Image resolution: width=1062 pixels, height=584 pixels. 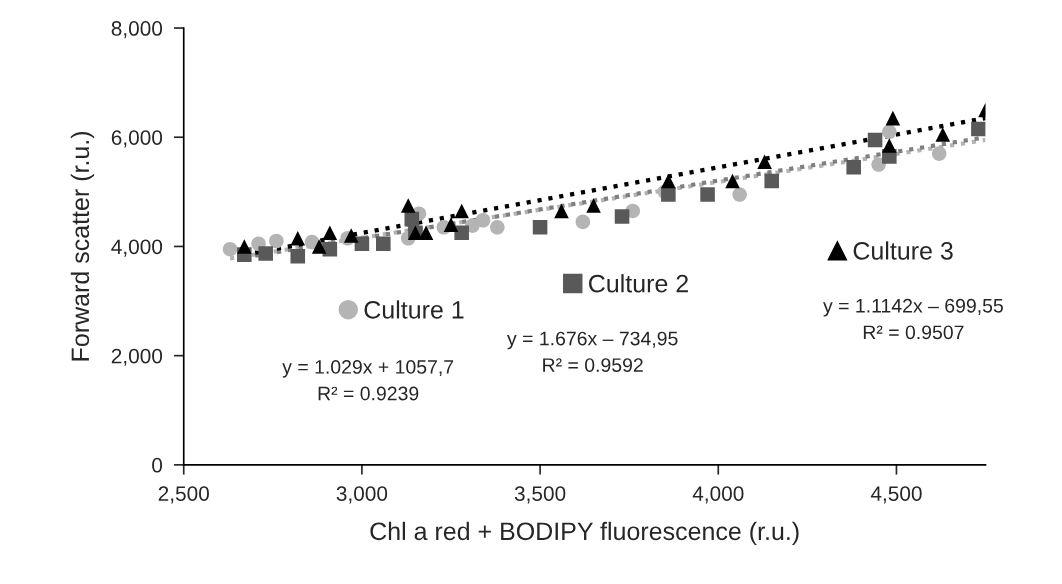 What do you see at coordinates (157, 465) in the screenshot?
I see `y-tick-label: 0` at bounding box center [157, 465].